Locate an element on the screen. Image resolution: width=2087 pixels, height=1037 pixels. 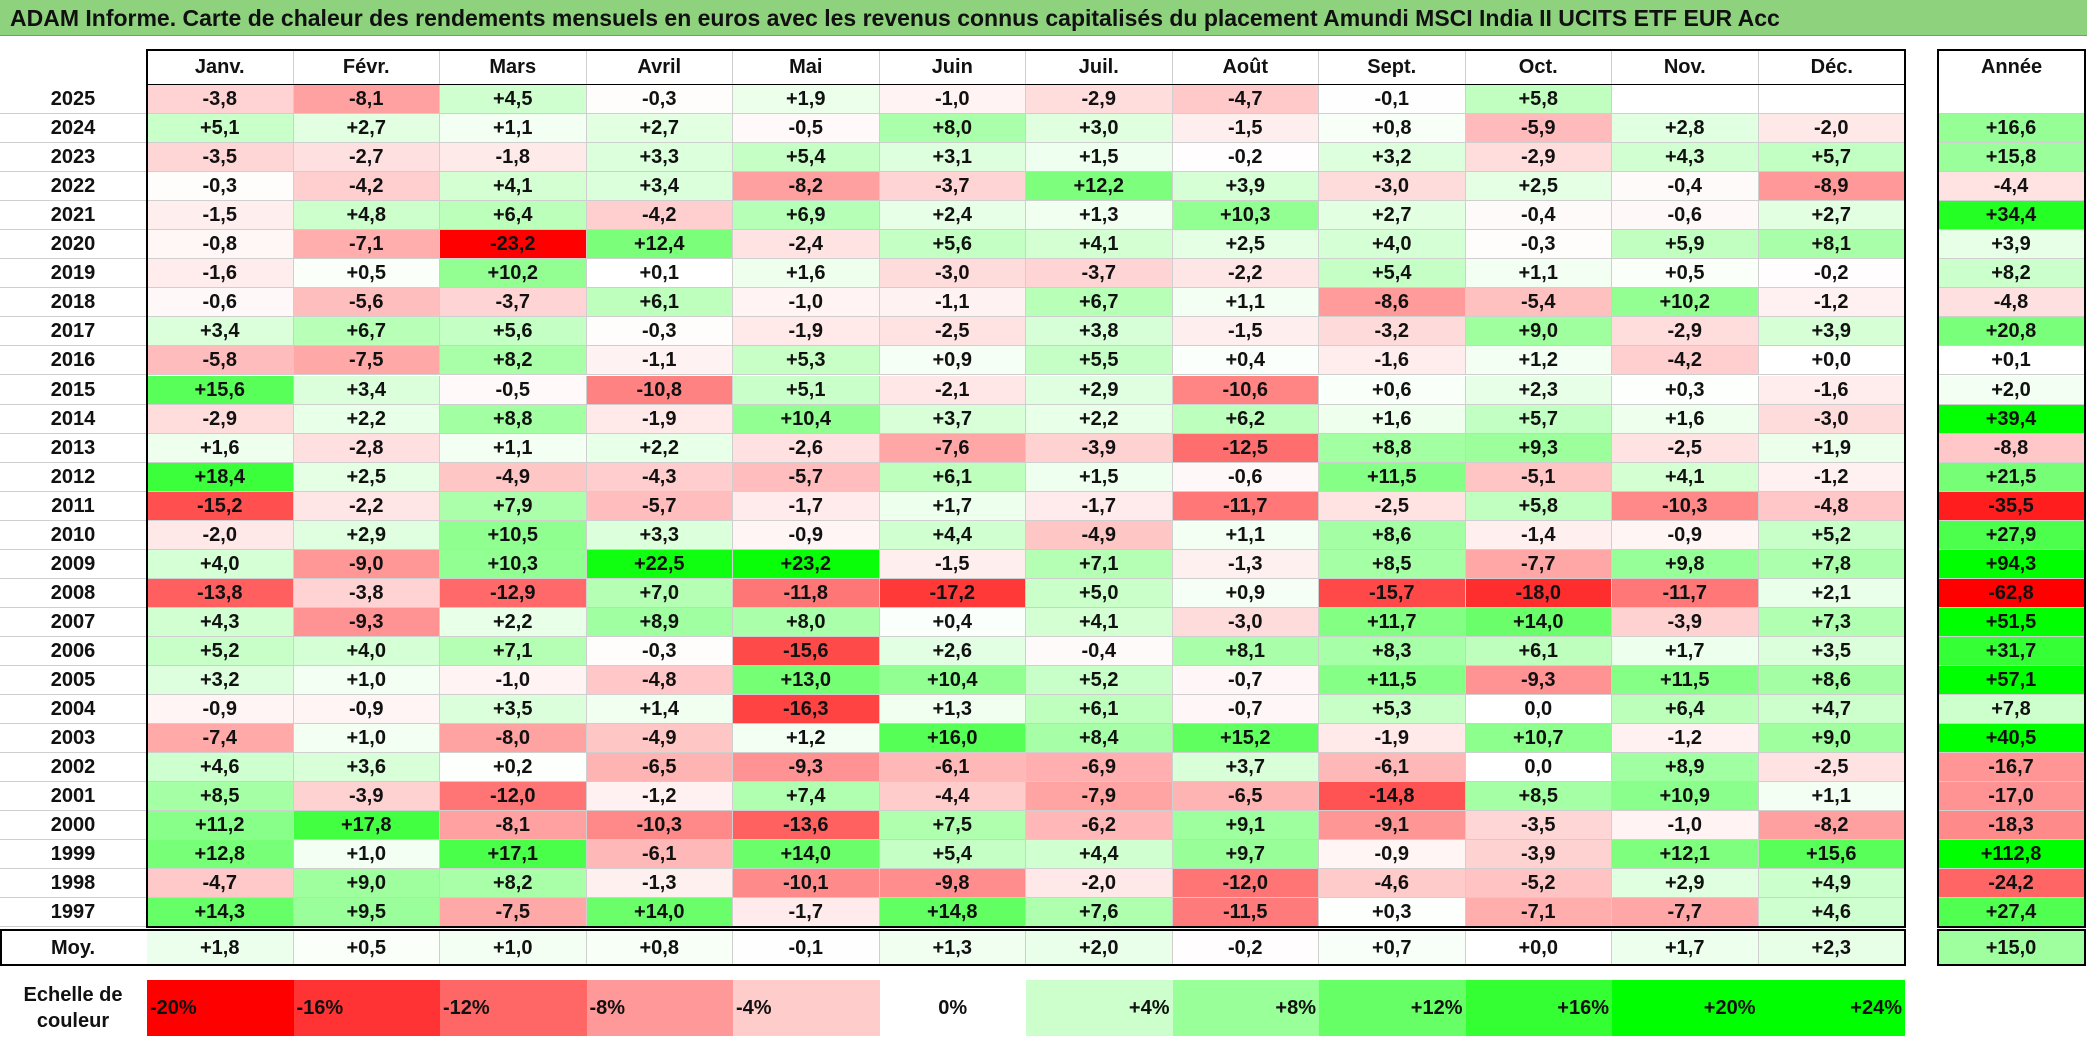
year-label: 2014 is located at coordinates (73, 419).